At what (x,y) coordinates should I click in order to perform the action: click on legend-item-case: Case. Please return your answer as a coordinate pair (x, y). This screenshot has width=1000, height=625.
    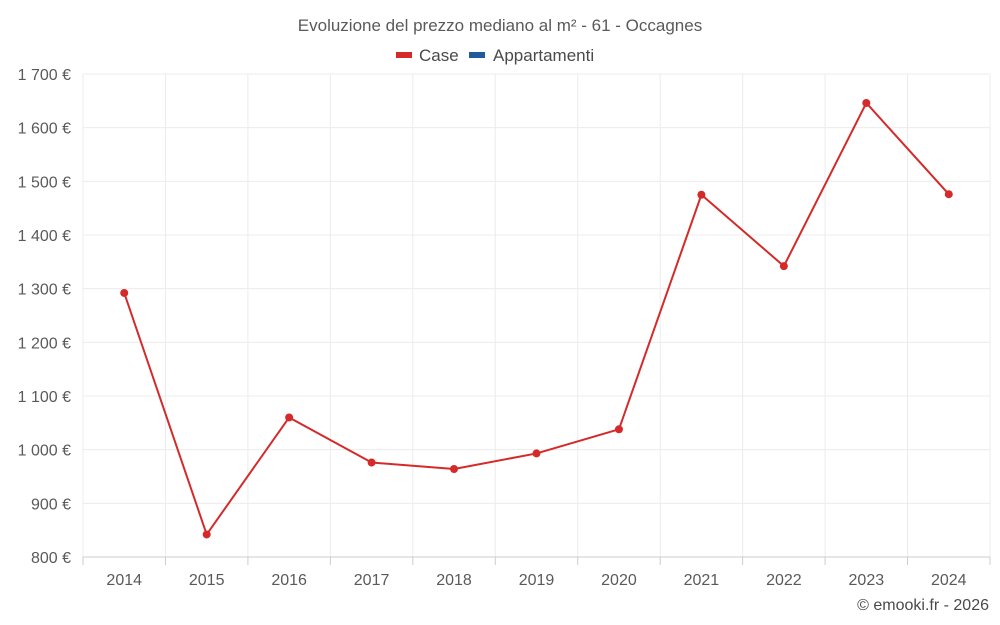
    Looking at the image, I should click on (427, 55).